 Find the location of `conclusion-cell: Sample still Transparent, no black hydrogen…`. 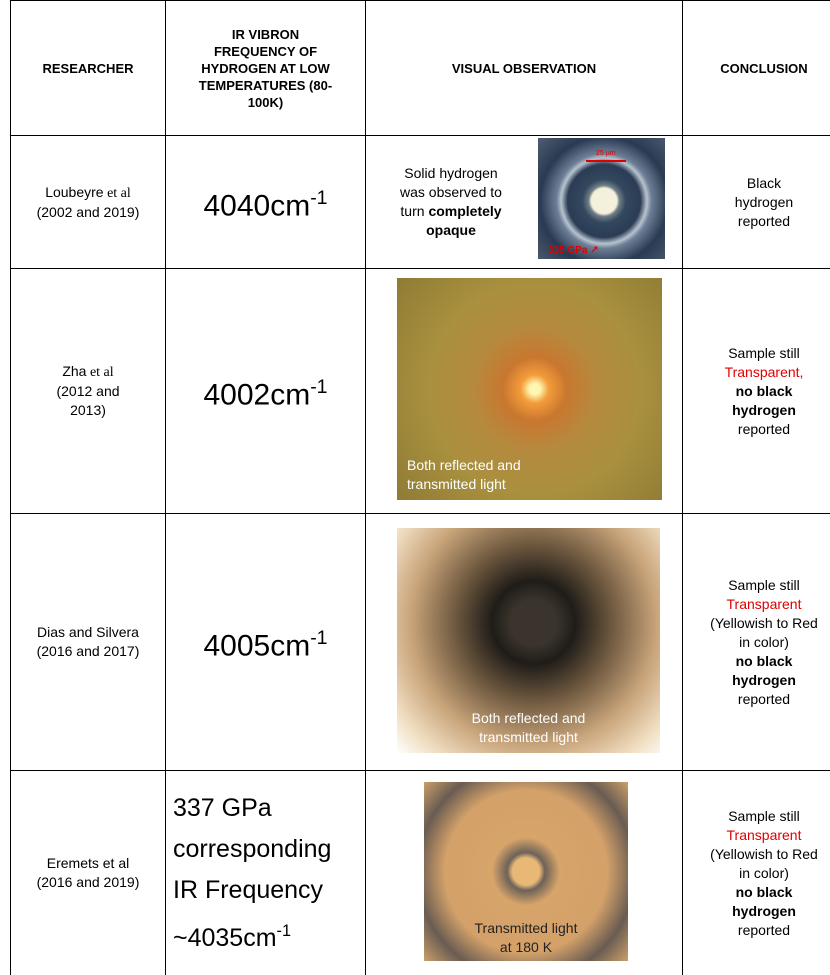

conclusion-cell: Sample still Transparent, no black hydrogen… is located at coordinates (756, 390).